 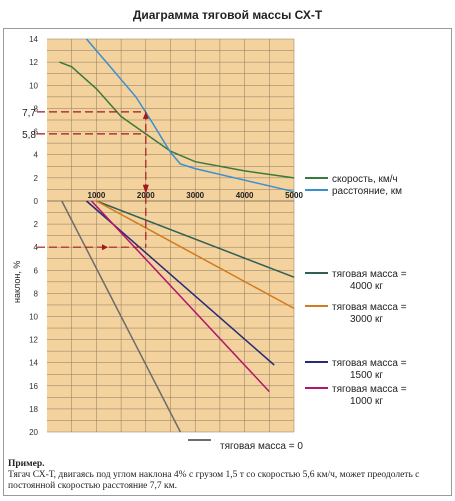 I want to click on legend-mass-3000-text: 3000 кг, so click(x=366, y=319).